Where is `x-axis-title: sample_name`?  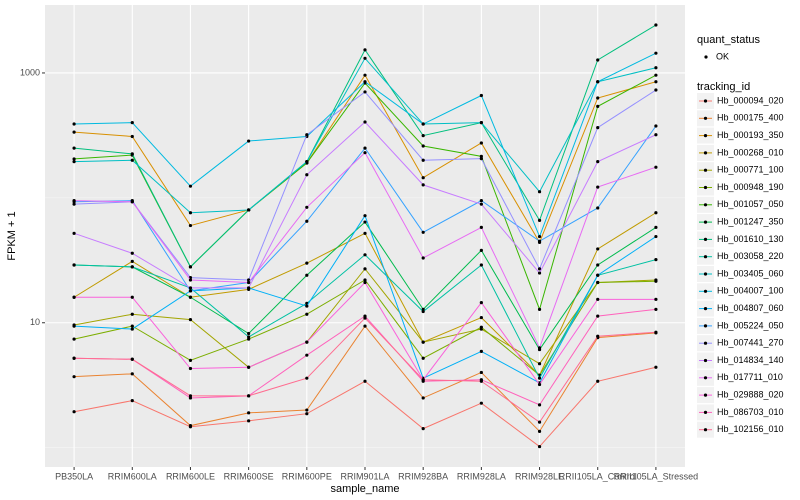 x-axis-title: sample_name is located at coordinates (364, 489).